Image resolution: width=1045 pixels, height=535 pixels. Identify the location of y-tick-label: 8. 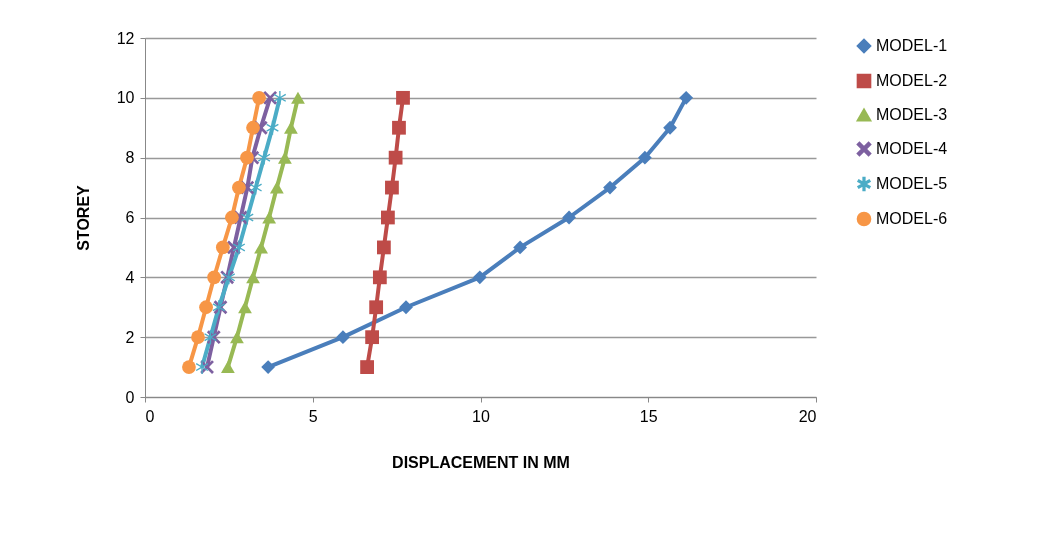
(130, 158).